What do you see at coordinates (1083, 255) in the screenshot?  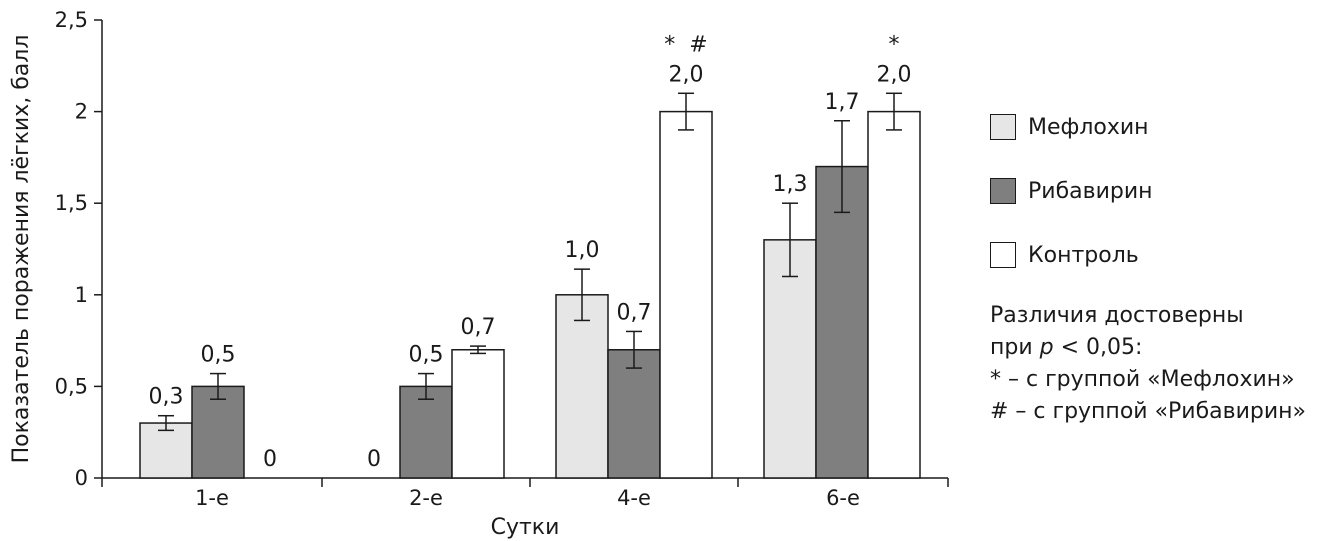 I see `legend-label-control: Контроль` at bounding box center [1083, 255].